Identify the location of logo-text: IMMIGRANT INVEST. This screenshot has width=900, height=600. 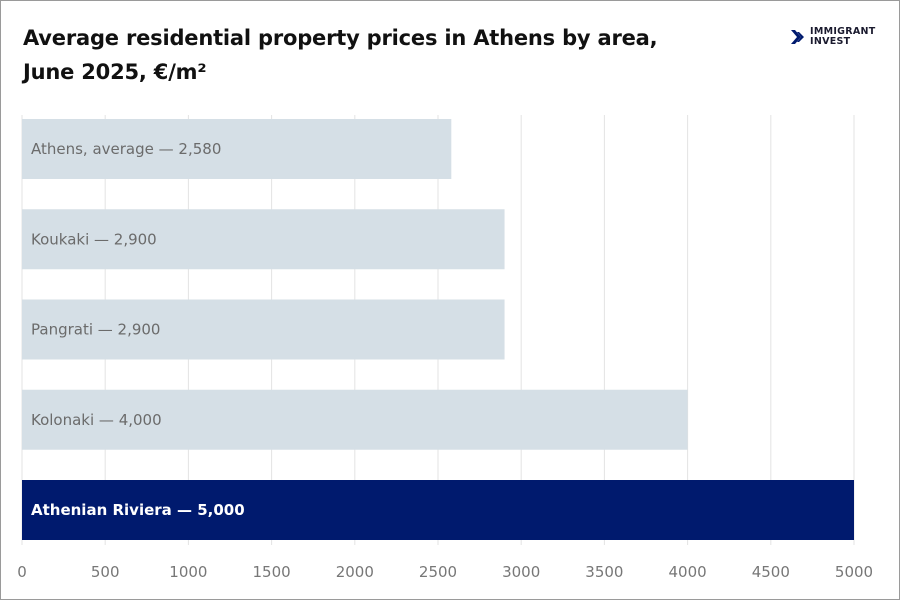
(843, 36).